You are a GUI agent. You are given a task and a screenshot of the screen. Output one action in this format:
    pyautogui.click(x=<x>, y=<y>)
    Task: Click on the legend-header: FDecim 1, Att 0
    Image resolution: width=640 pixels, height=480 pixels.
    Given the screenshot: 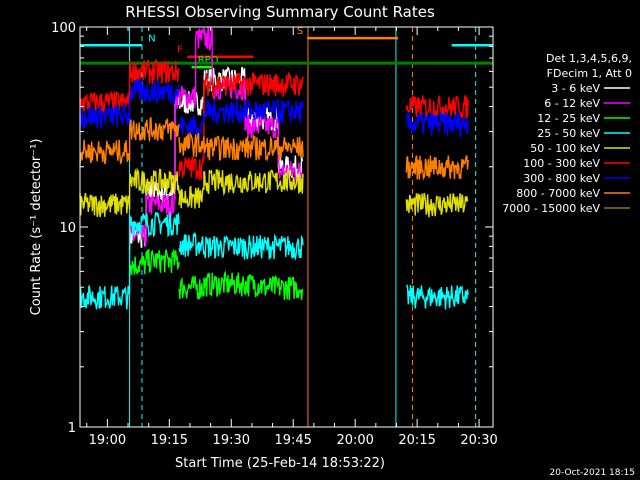 What is the action you would take?
    pyautogui.click(x=589, y=73)
    